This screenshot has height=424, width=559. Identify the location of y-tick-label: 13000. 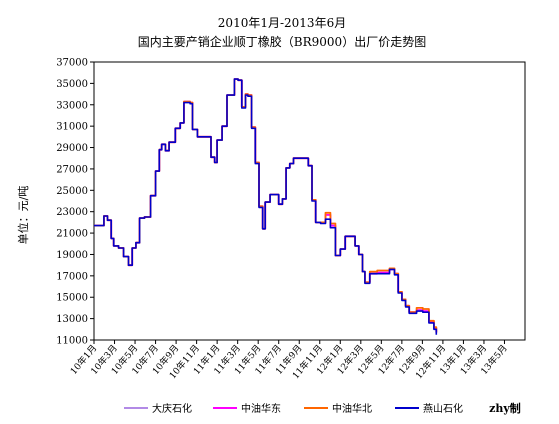
(72, 319).